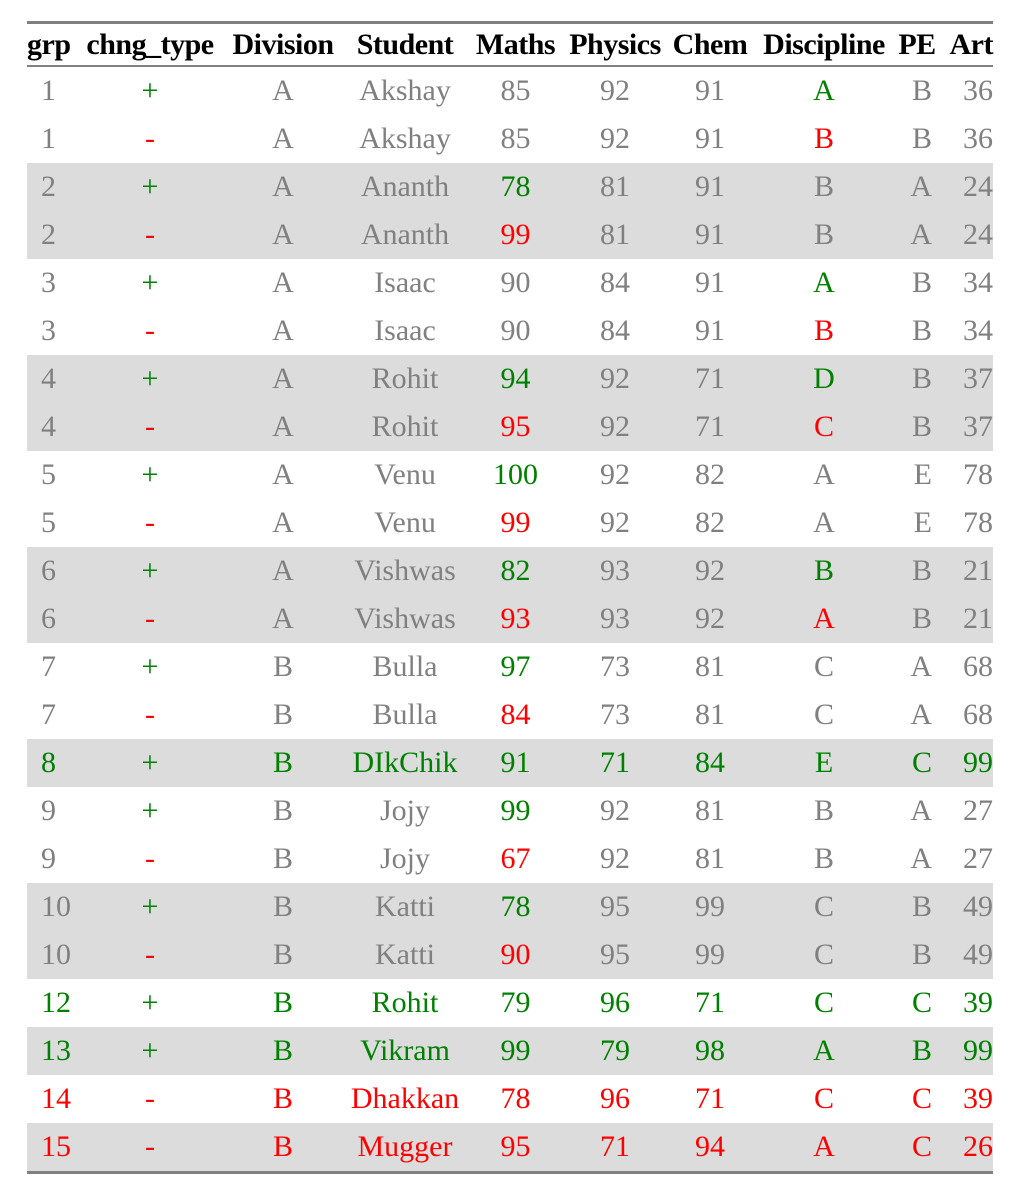  I want to click on cell-maths: 85, so click(515, 90).